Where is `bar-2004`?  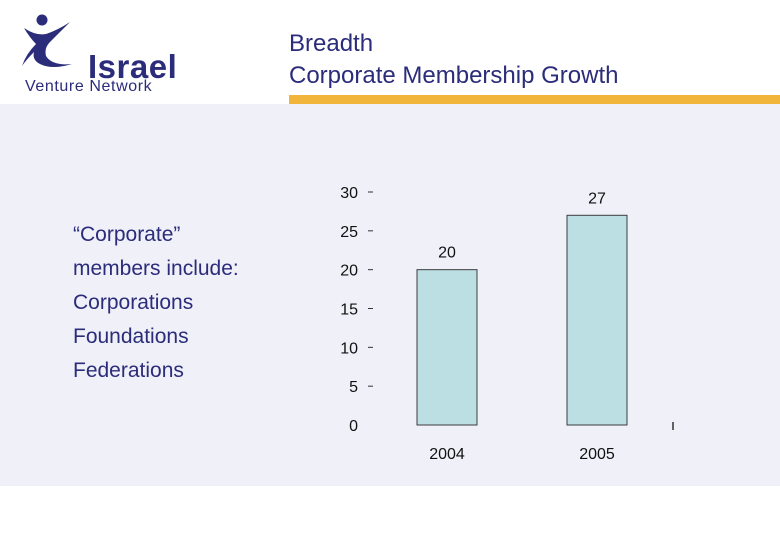
bar-2004 is located at coordinates (447, 347).